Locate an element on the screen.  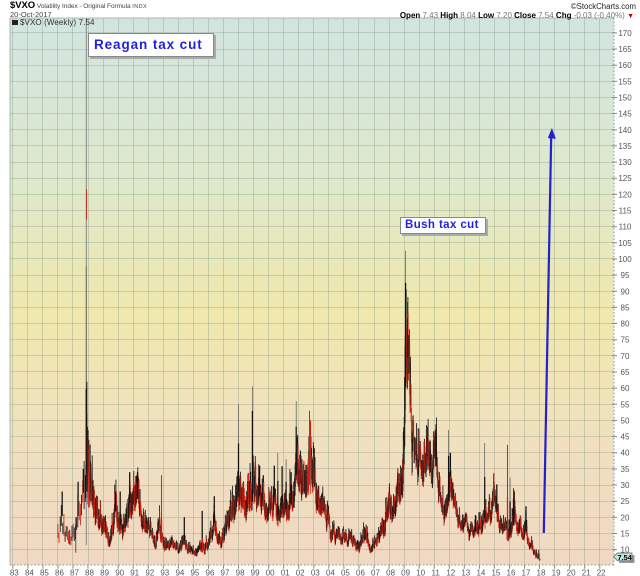
svg-text: 03 is located at coordinates (315, 572).